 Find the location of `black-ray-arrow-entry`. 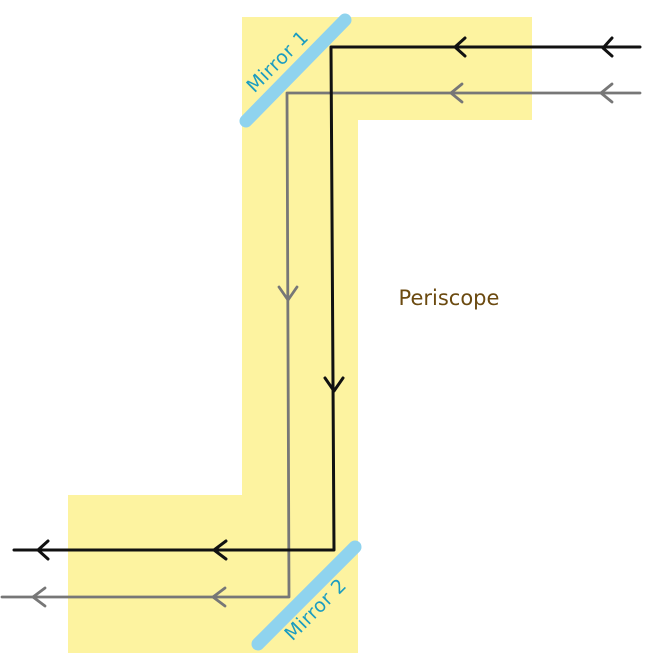

black-ray-arrow-entry is located at coordinates (607, 47).